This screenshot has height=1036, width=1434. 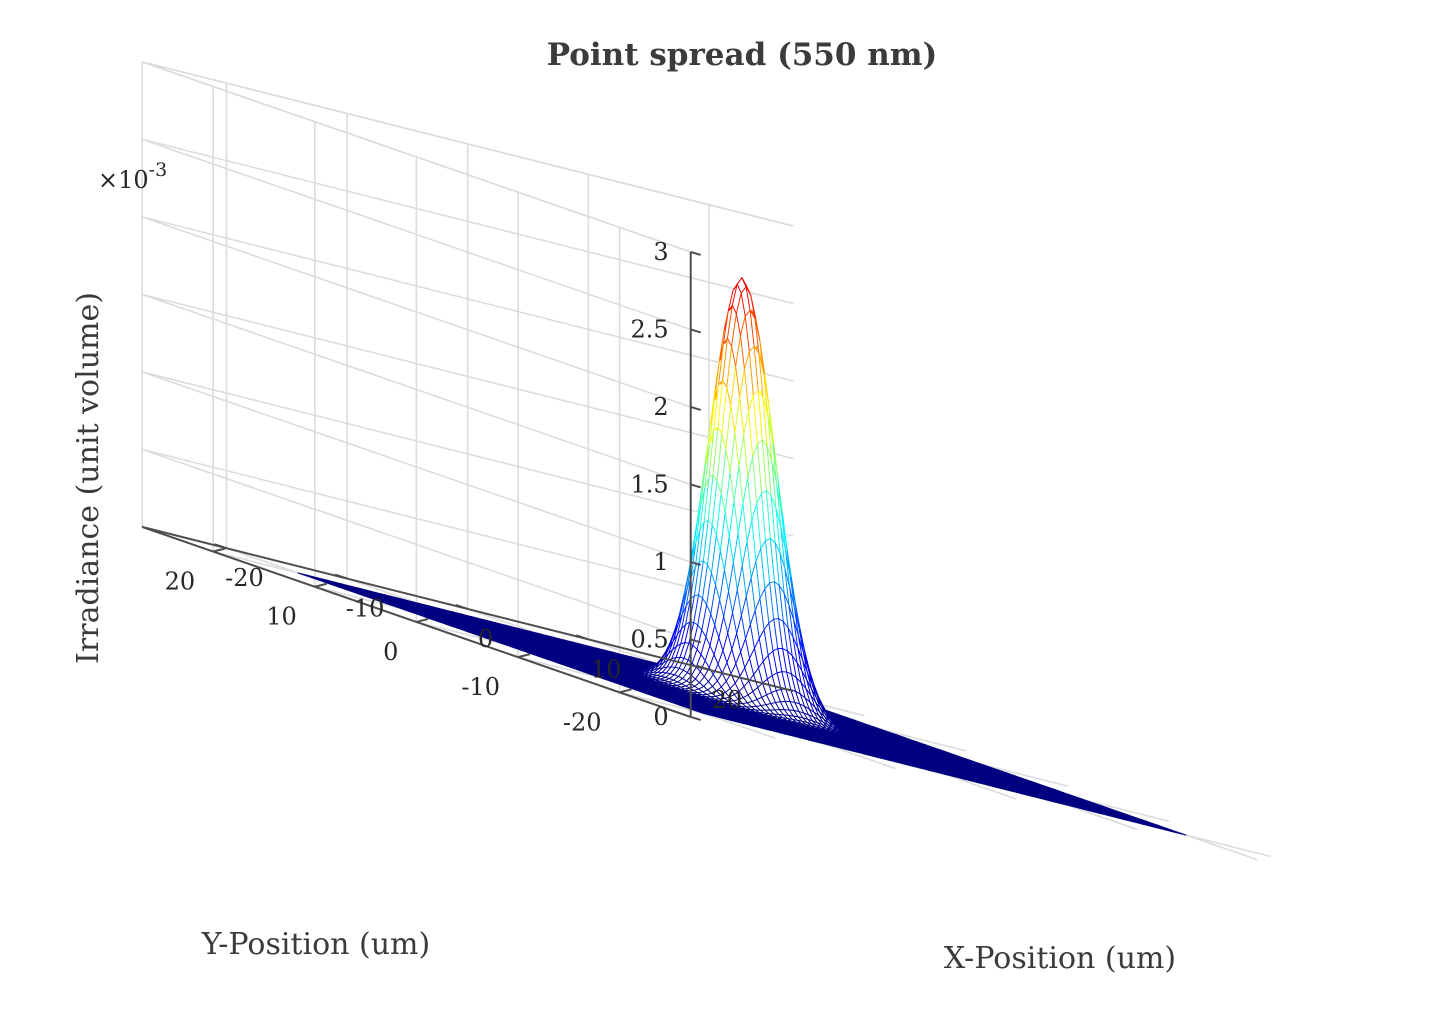 What do you see at coordinates (467, 157) in the screenshot?
I see `box-top-edge` at bounding box center [467, 157].